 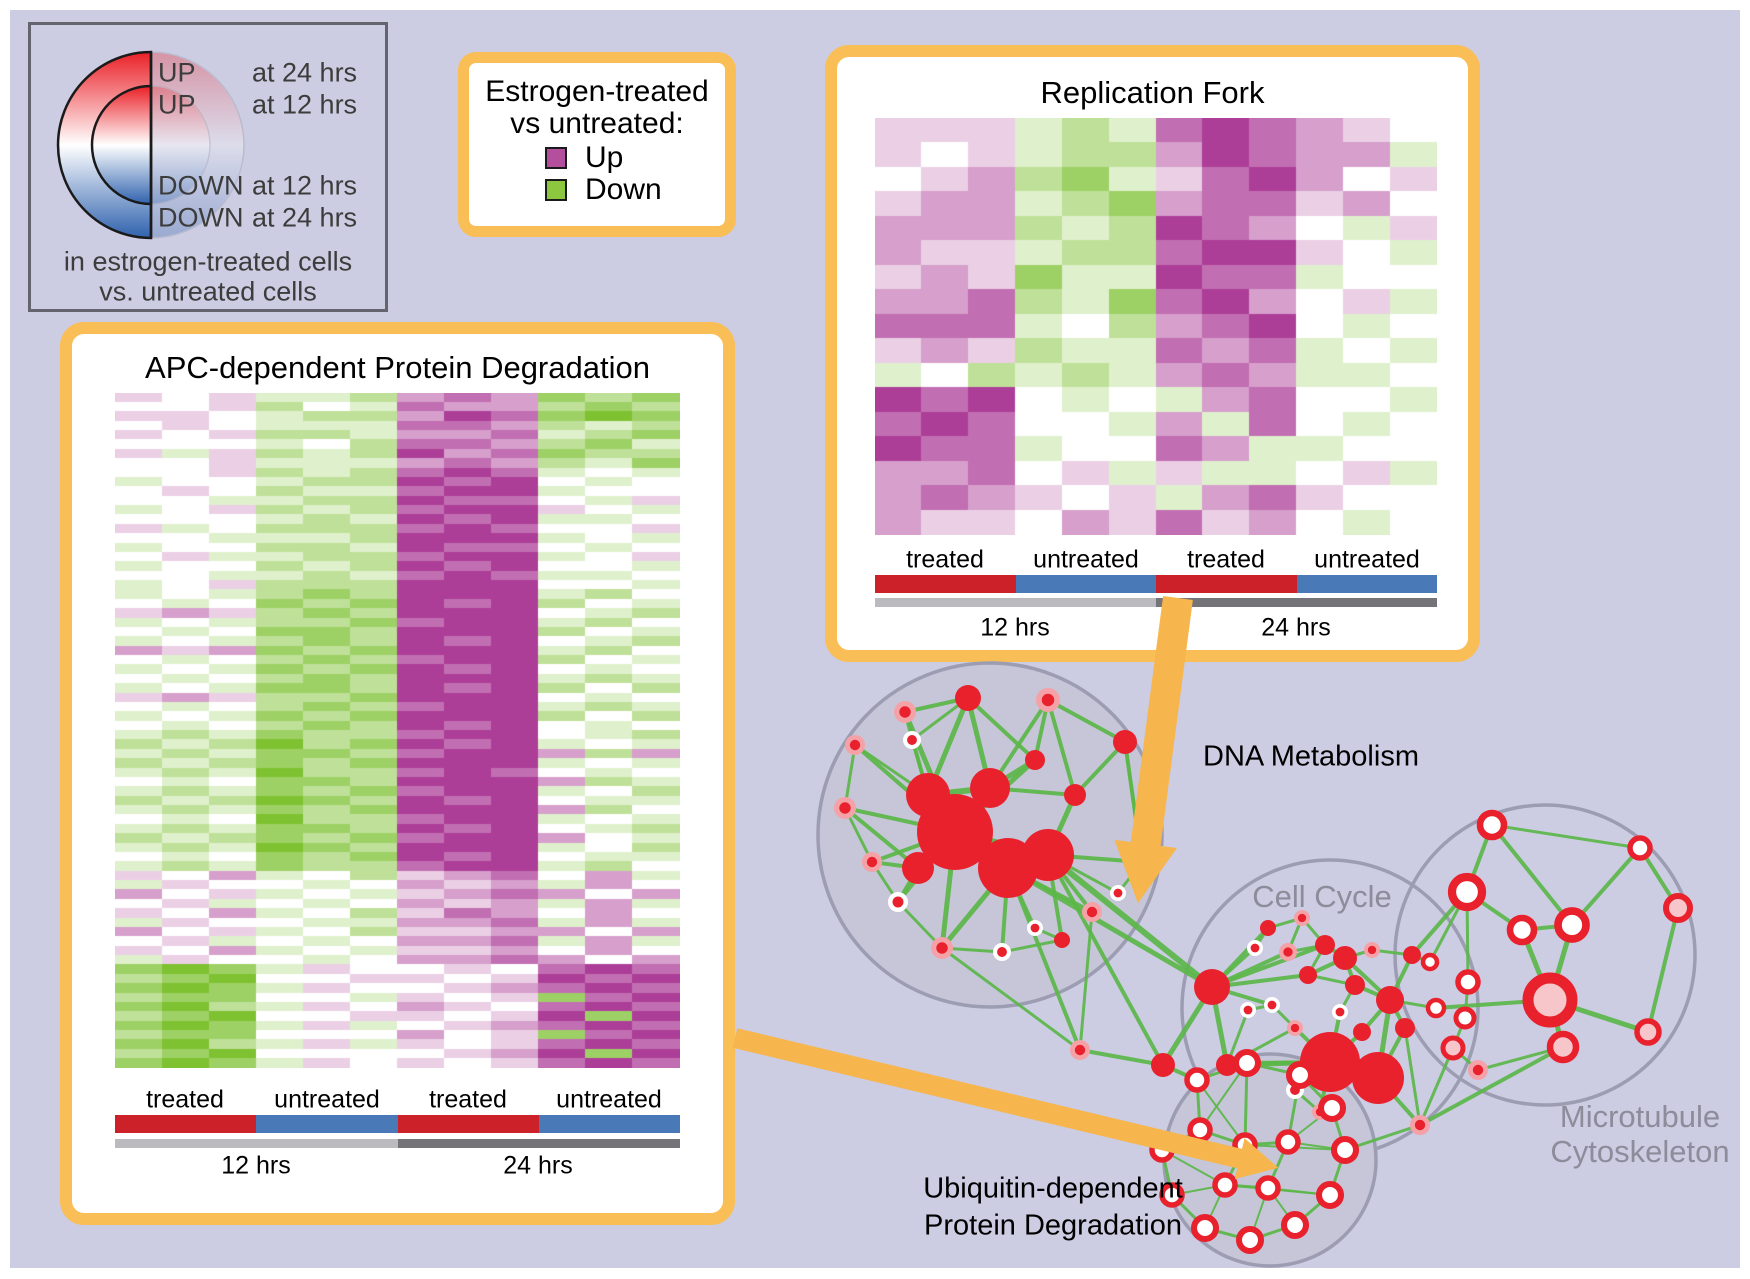 I want to click on legend-down24-dir: DOWN, so click(x=201, y=217).